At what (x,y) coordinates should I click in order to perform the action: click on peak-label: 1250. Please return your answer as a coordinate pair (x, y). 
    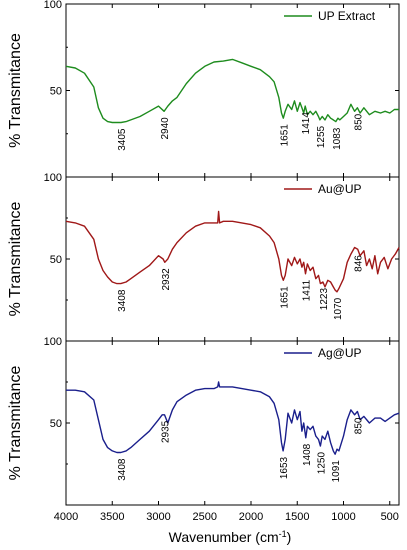
    Looking at the image, I should click on (321, 463).